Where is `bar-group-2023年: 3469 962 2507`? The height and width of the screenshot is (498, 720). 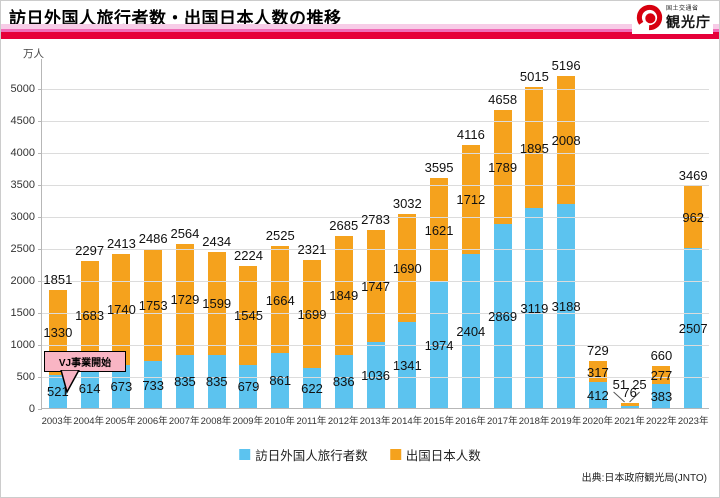 bar-group-2023年: 3469 962 2507 is located at coordinates (693, 233).